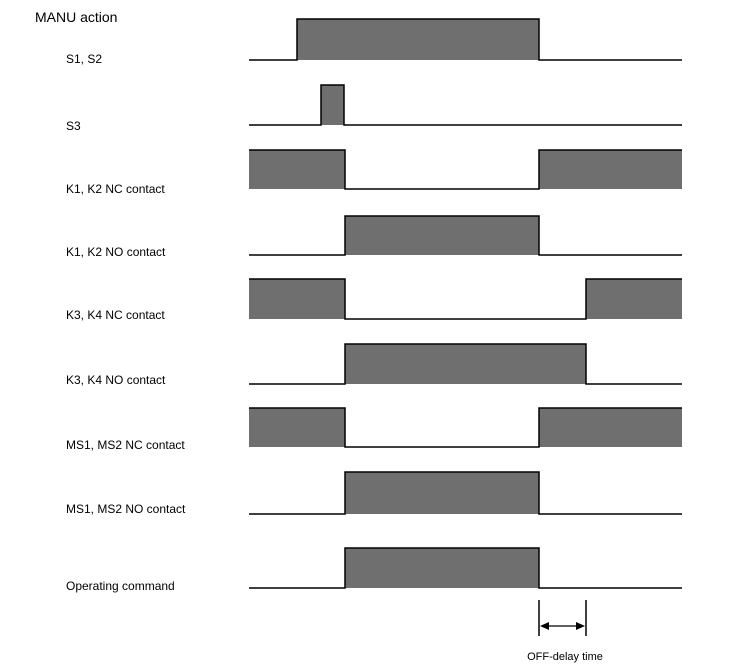 This screenshot has width=747, height=664. Describe the element at coordinates (562, 626) in the screenshot. I see `double-arrow-icon` at that location.